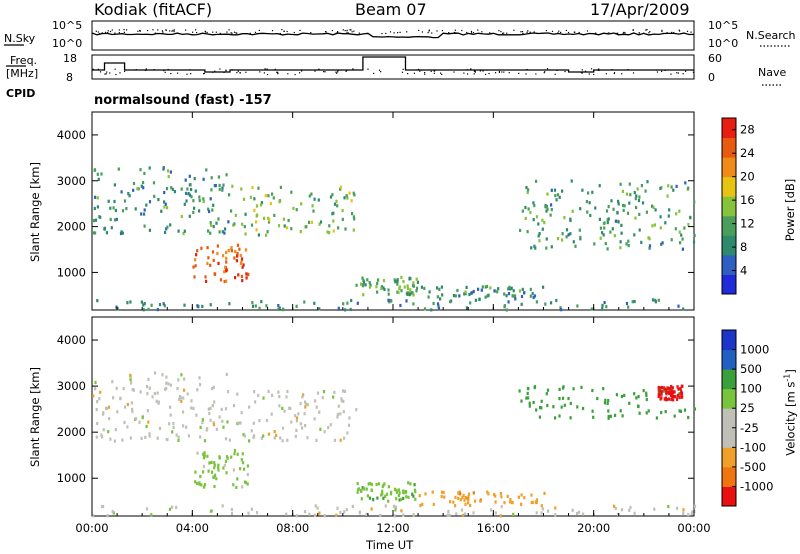  What do you see at coordinates (743, 247) in the screenshot?
I see `power-colorbar-label: 8` at bounding box center [743, 247].